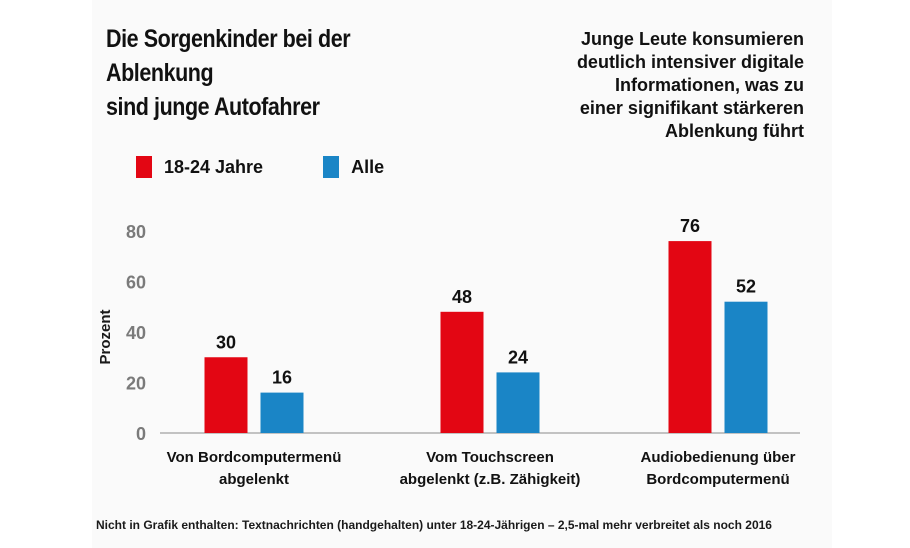  Describe the element at coordinates (254, 479) in the screenshot. I see `category-label-0-line-2: abgelenkt` at that location.